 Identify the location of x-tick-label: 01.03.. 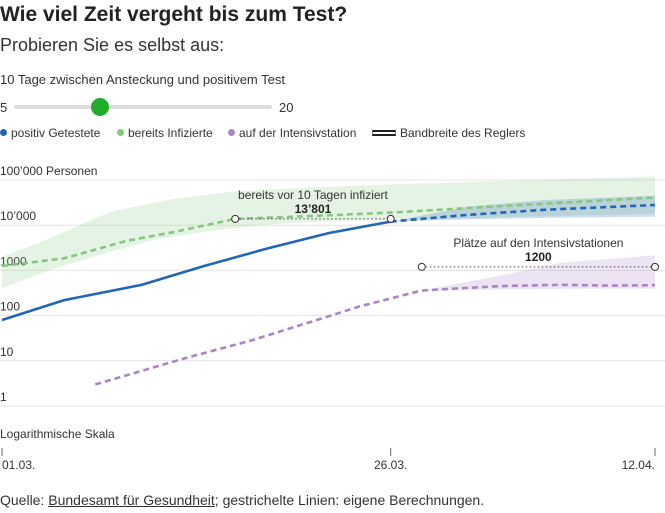
(18, 465).